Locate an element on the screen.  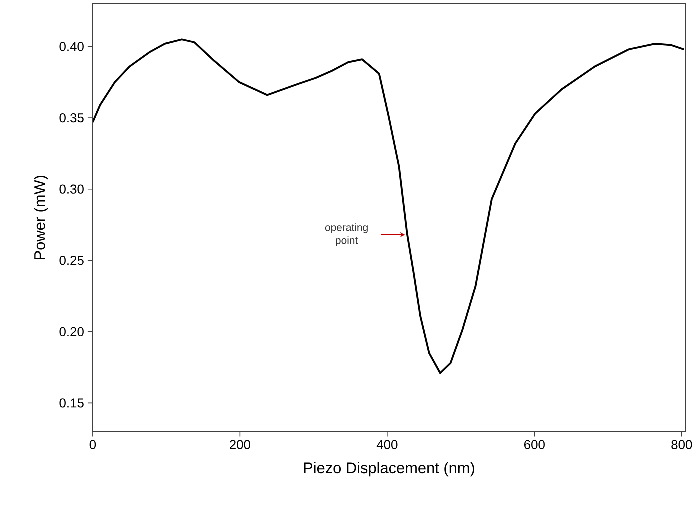
y-tick-label: 0.15 is located at coordinates (72, 403).